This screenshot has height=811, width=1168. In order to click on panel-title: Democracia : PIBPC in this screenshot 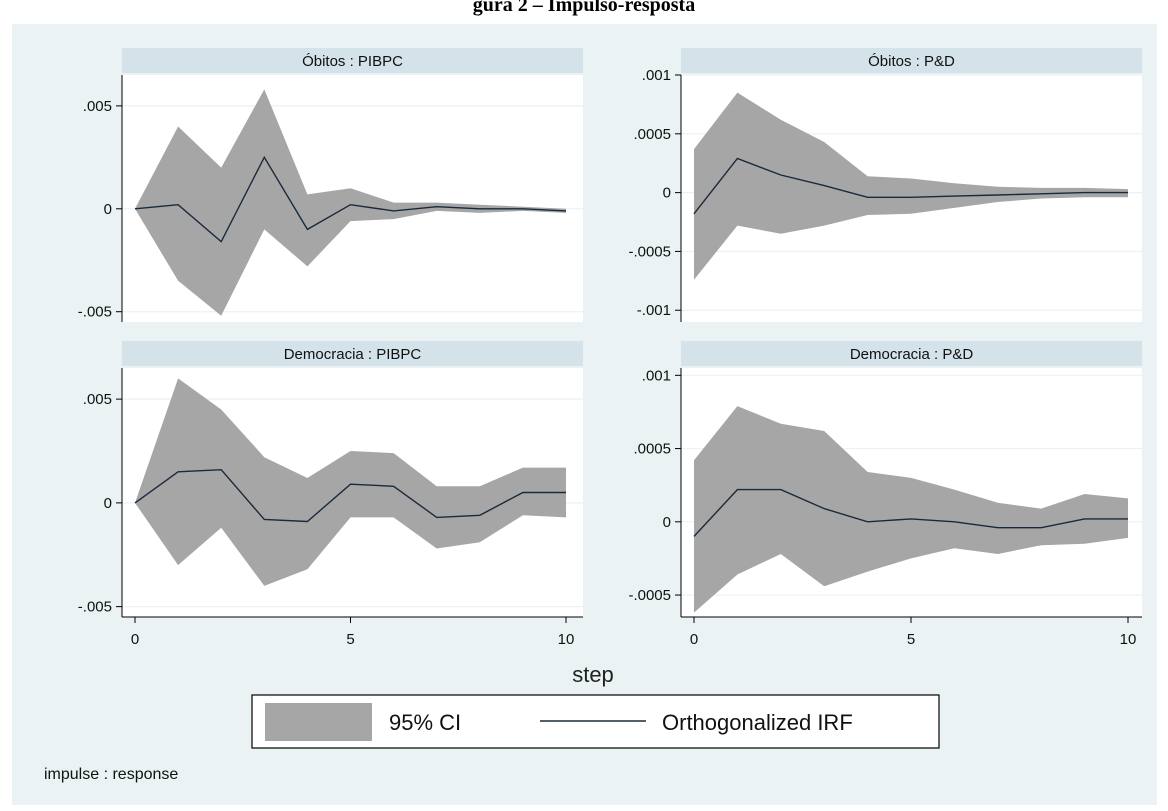, I will do `click(353, 354)`.